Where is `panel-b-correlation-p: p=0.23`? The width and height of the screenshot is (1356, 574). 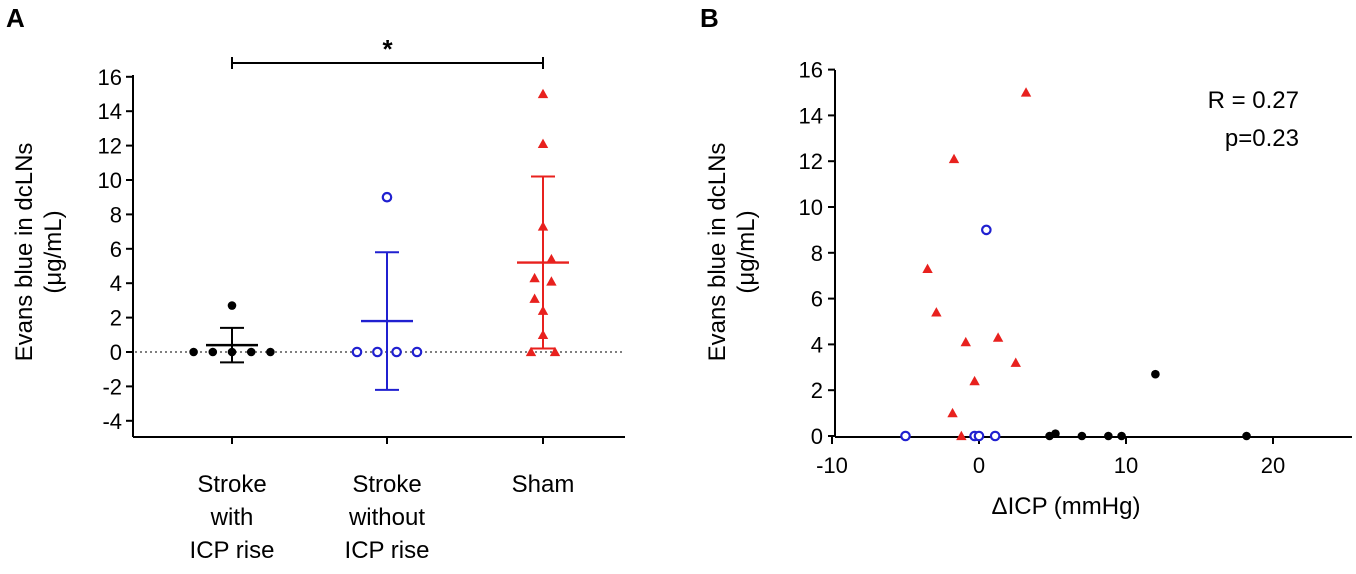 panel-b-correlation-p: p=0.23 is located at coordinates (1262, 138).